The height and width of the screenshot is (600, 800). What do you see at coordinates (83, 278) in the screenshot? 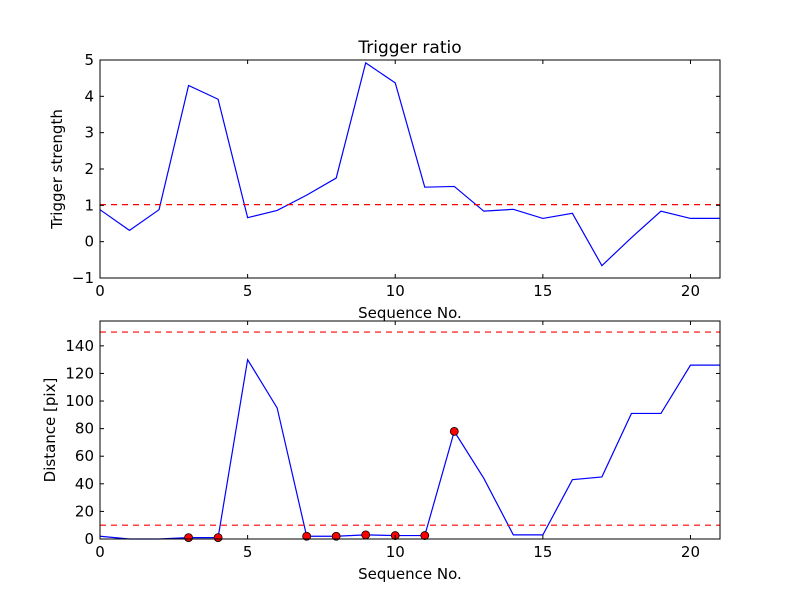
I see `y-tick-label: −1` at bounding box center [83, 278].